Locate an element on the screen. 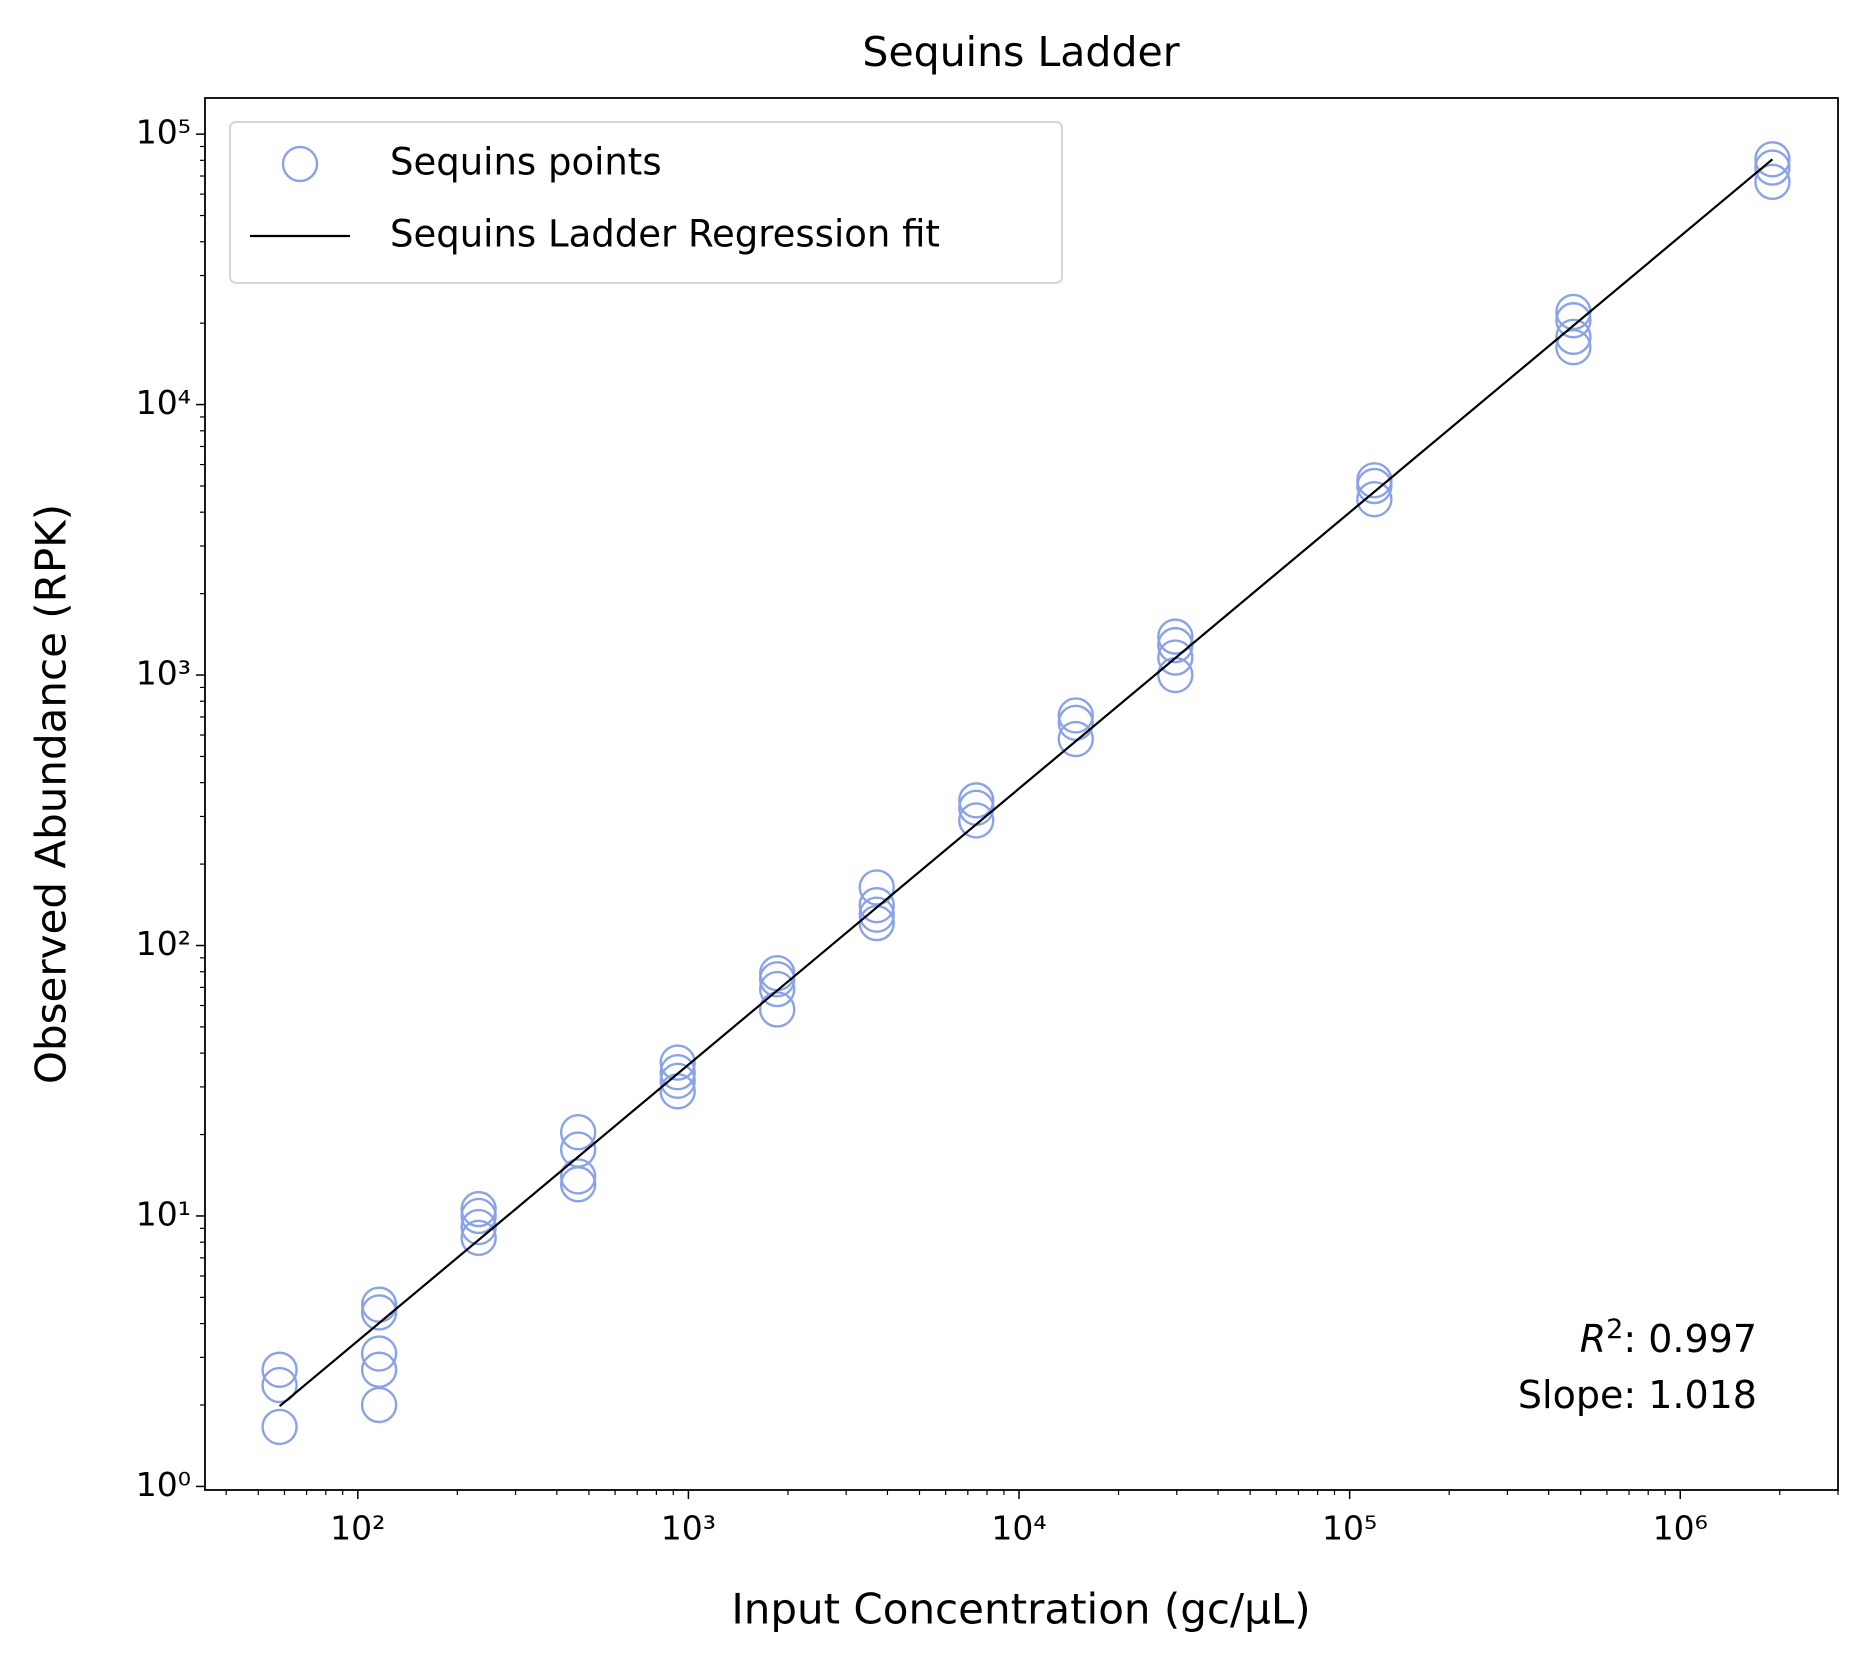  legend-label: Sequins Ladder Regression fit is located at coordinates (665, 234).